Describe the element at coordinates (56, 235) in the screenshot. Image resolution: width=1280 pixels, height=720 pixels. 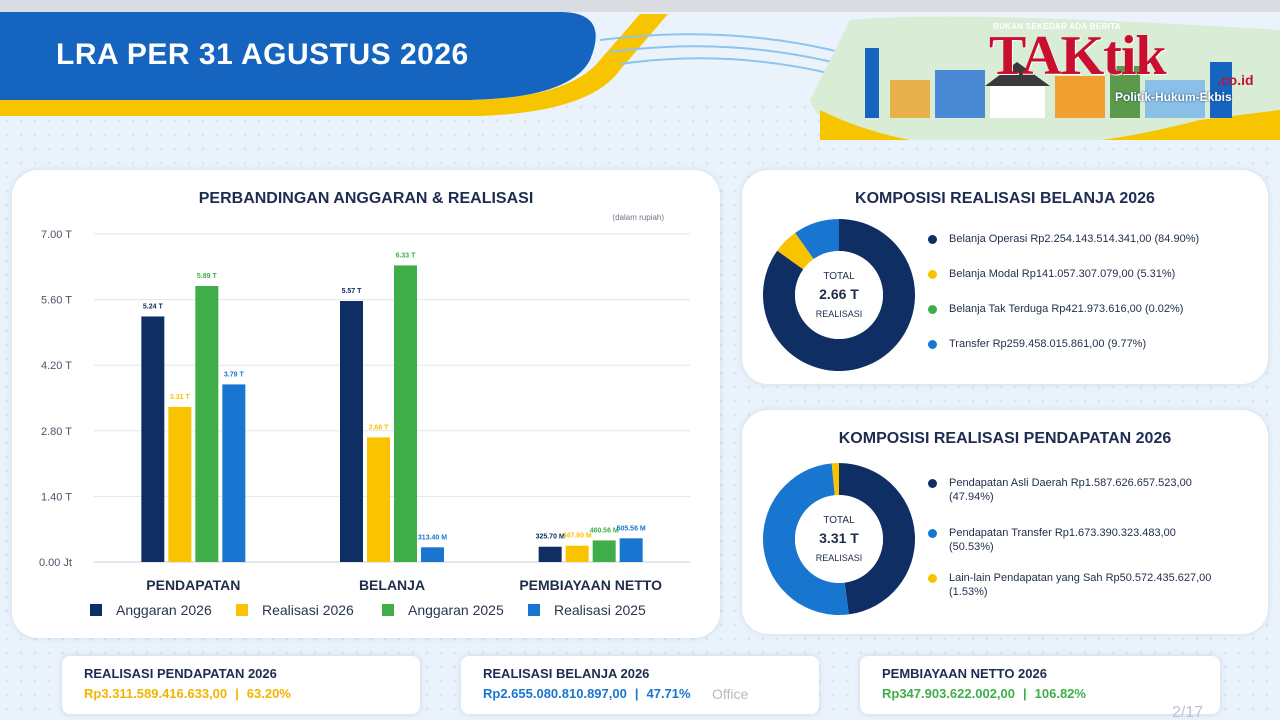
I see `y-tick-label: 7.00 T` at that location.